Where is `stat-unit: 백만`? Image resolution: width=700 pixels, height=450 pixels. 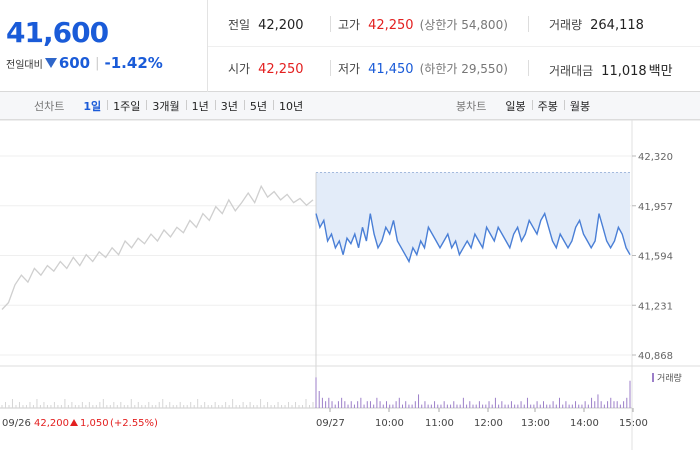 stat-unit: 백만 is located at coordinates (660, 71).